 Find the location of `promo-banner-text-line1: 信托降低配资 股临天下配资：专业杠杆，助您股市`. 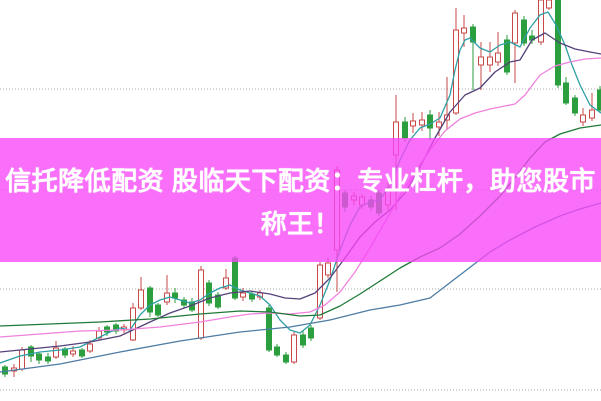

promo-banner-text-line1: 信托降低配资 股临天下配资：专业杠杆，助您股市 is located at coordinates (300, 181).